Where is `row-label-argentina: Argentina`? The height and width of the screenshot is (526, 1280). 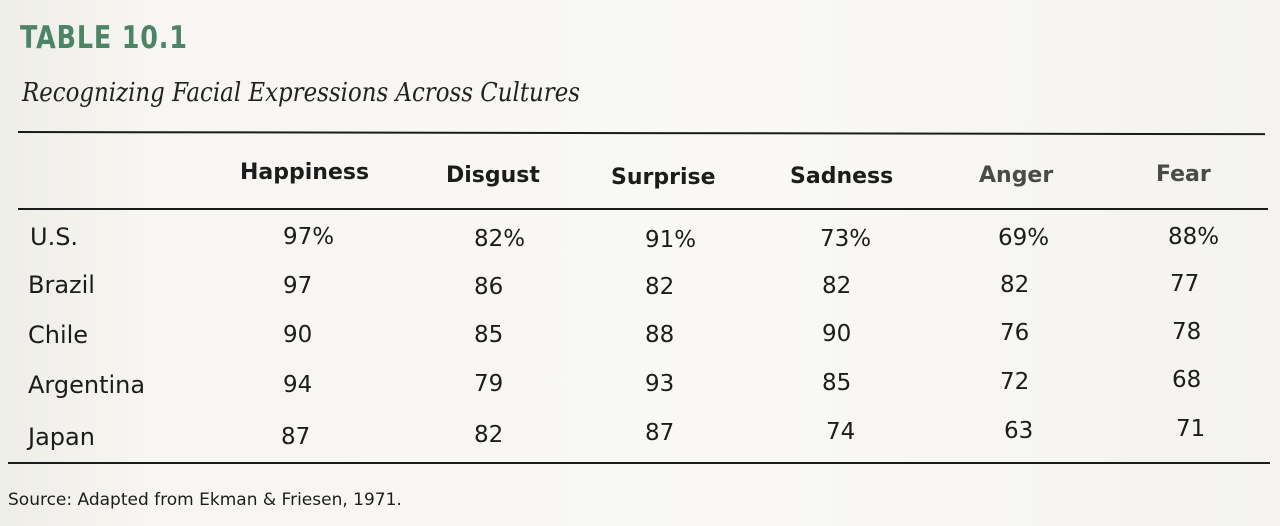 row-label-argentina: Argentina is located at coordinates (87, 385).